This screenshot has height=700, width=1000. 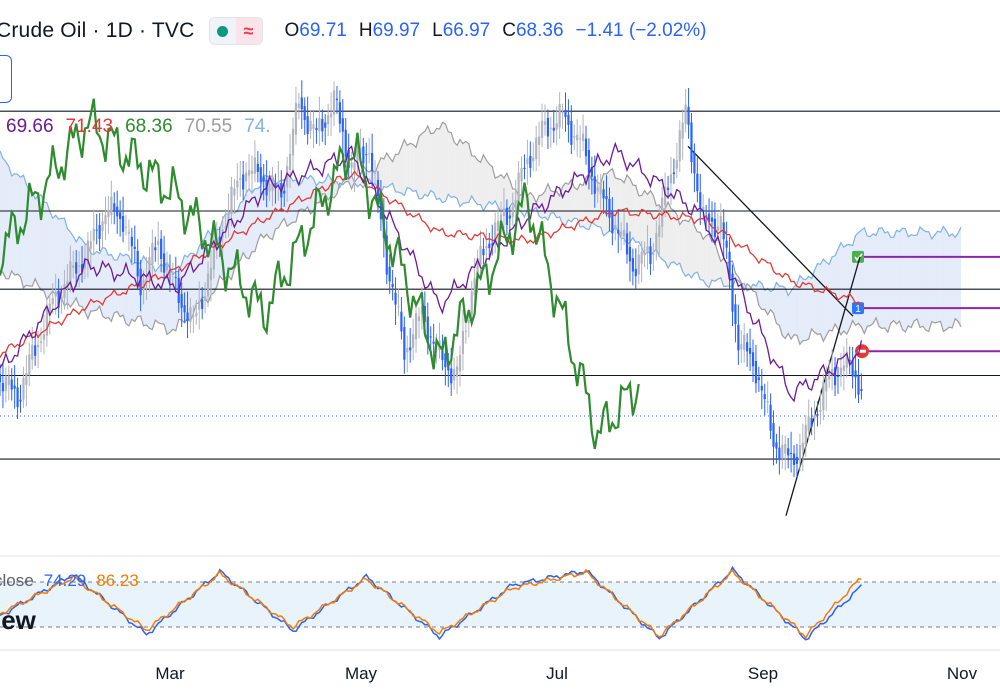 What do you see at coordinates (208, 126) in the screenshot?
I see `senkou-b-value: 70.55` at bounding box center [208, 126].